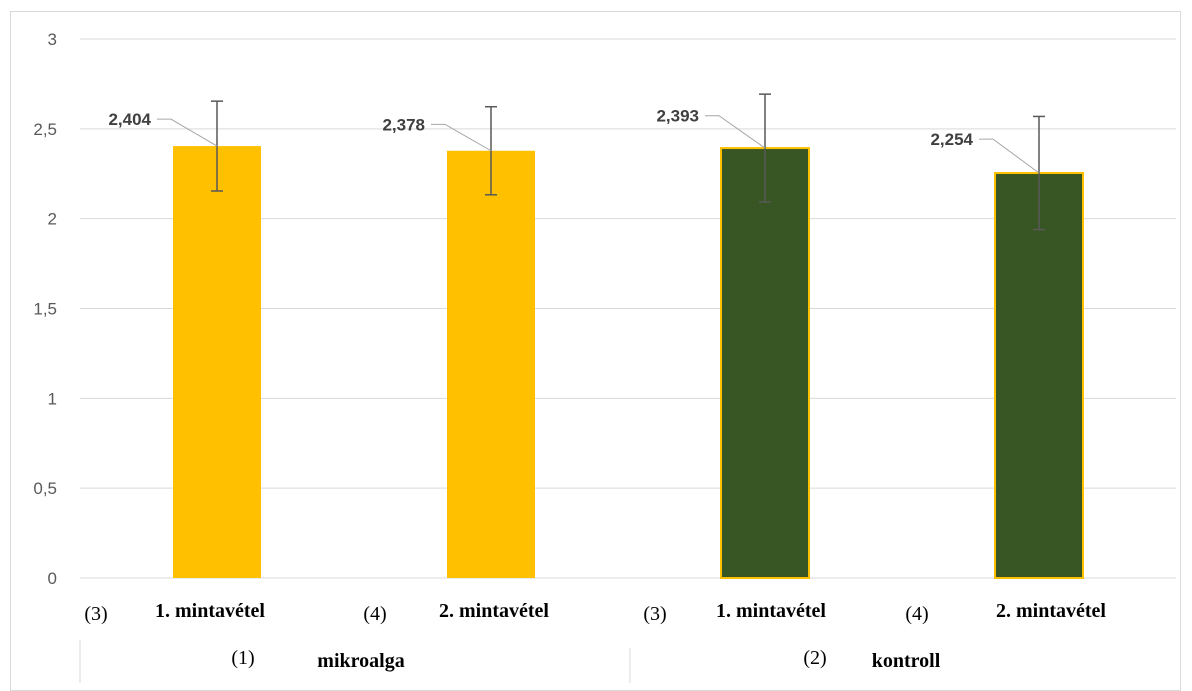 The height and width of the screenshot is (691, 1192). Describe the element at coordinates (906, 661) in the screenshot. I see `group-label: kontroll` at that location.